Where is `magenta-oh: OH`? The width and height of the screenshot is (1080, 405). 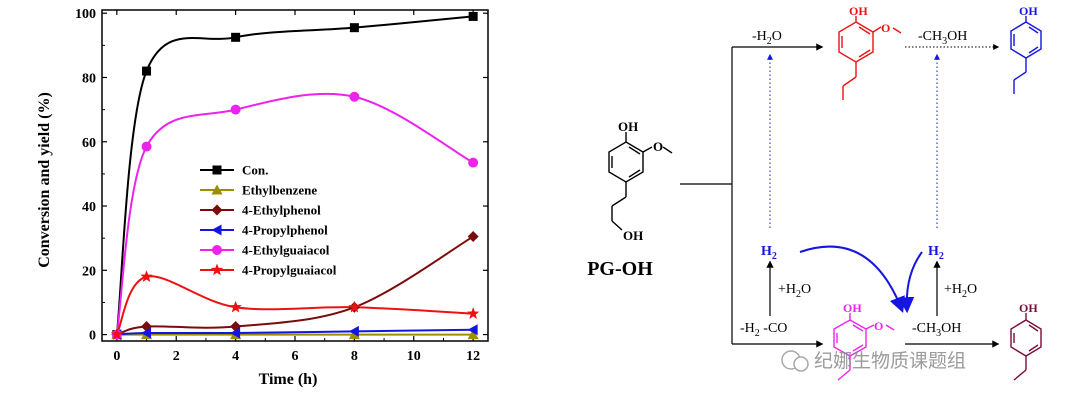
magenta-oh: OH is located at coordinates (852, 308).